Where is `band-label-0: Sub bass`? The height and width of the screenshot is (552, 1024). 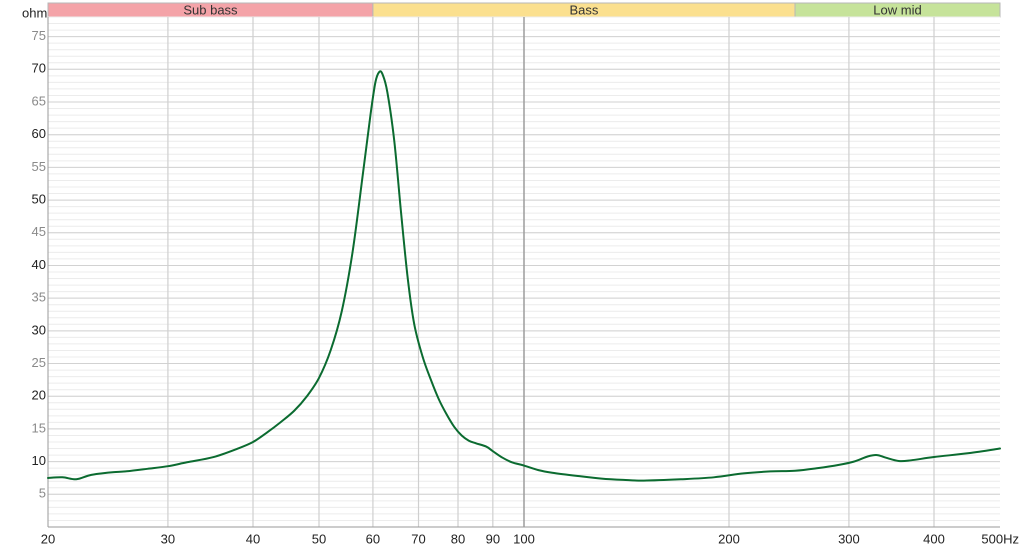 band-label-0: Sub bass is located at coordinates (210, 9).